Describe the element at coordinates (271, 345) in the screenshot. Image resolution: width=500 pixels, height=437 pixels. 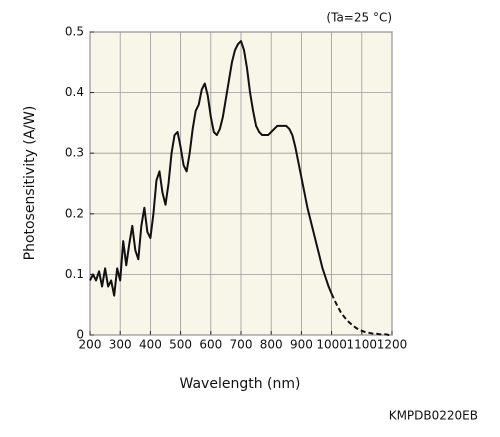
I see `x-tick-label: 800` at that location.